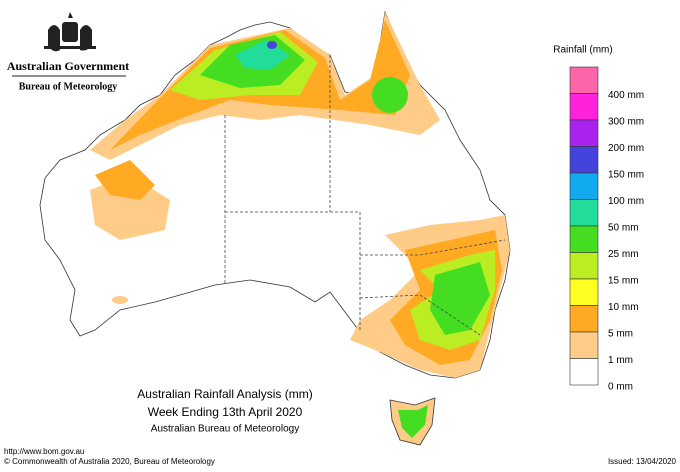 The image size is (680, 472). I want to click on legend-label: 400 mm, so click(626, 95).